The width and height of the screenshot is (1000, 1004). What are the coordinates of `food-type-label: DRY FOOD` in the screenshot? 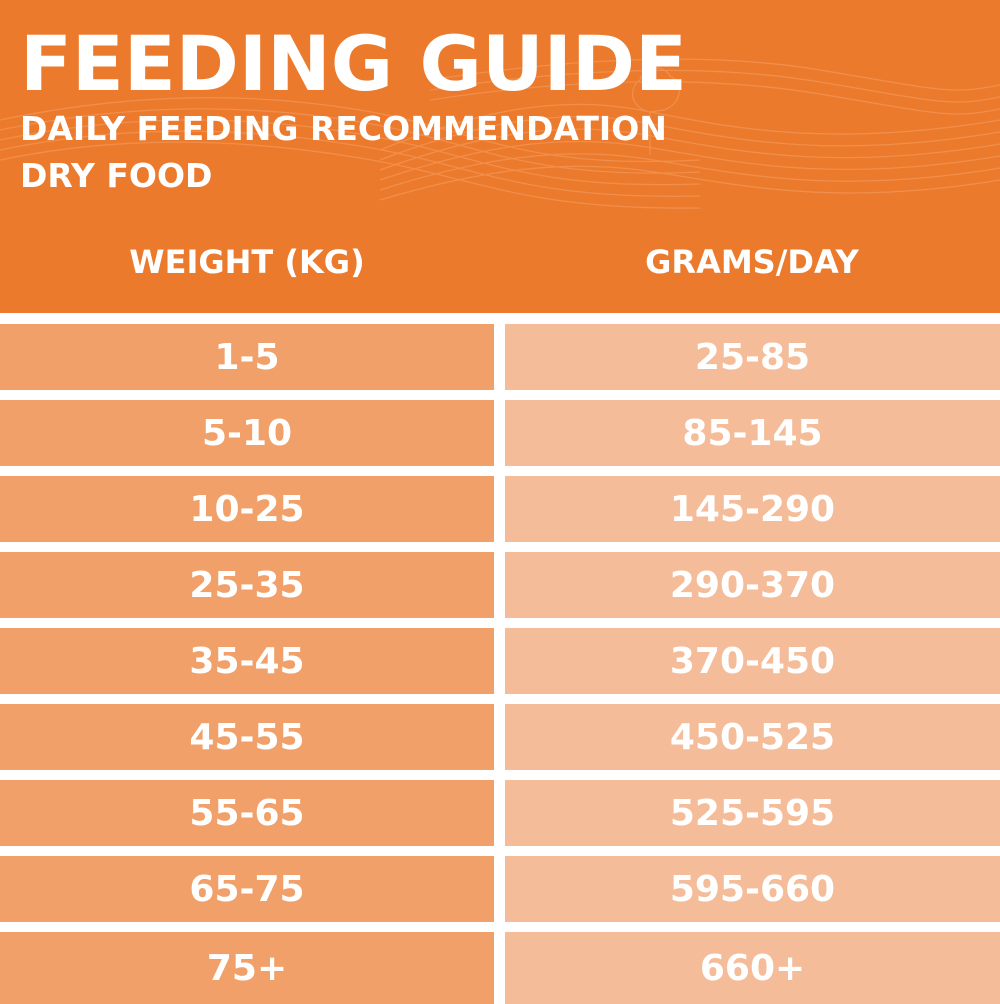 It's located at (116, 175).